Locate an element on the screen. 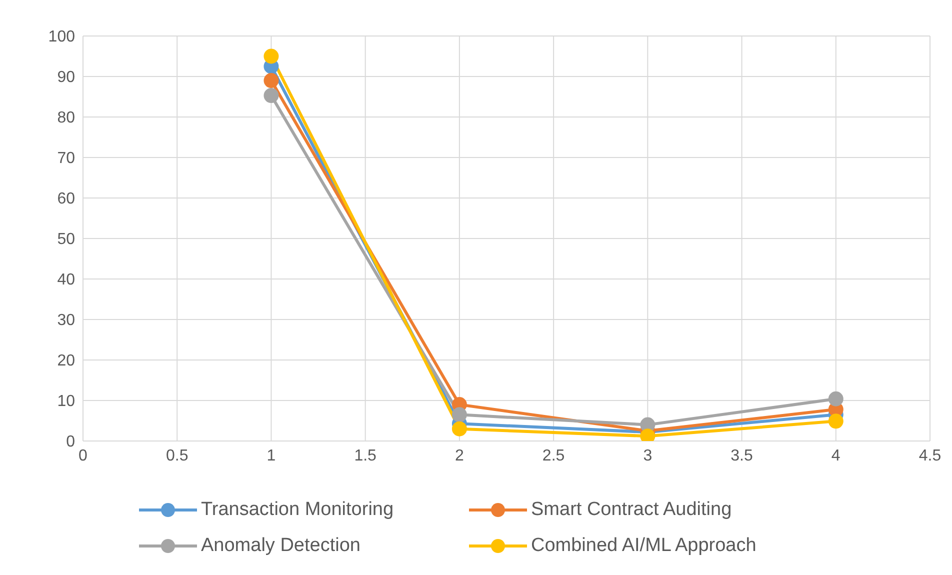 The width and height of the screenshot is (952, 575). x-tick-label: 1.5 is located at coordinates (365, 455).